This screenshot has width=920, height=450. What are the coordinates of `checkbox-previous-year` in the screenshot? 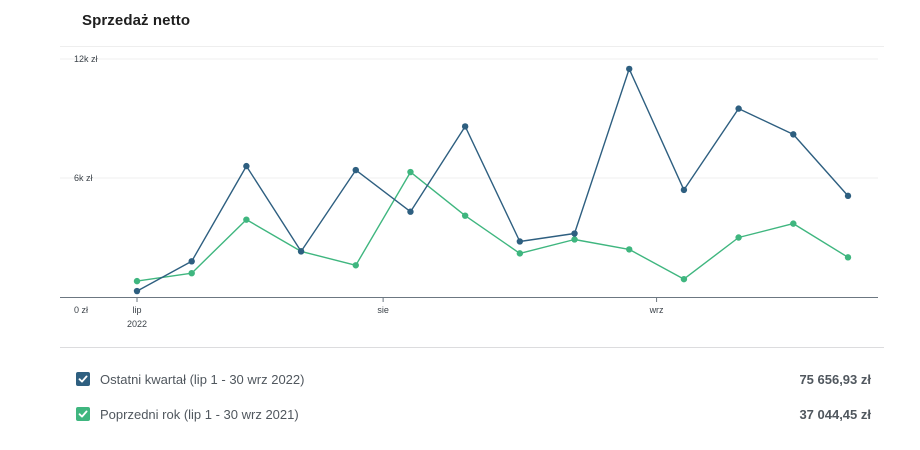 It's located at (83, 414).